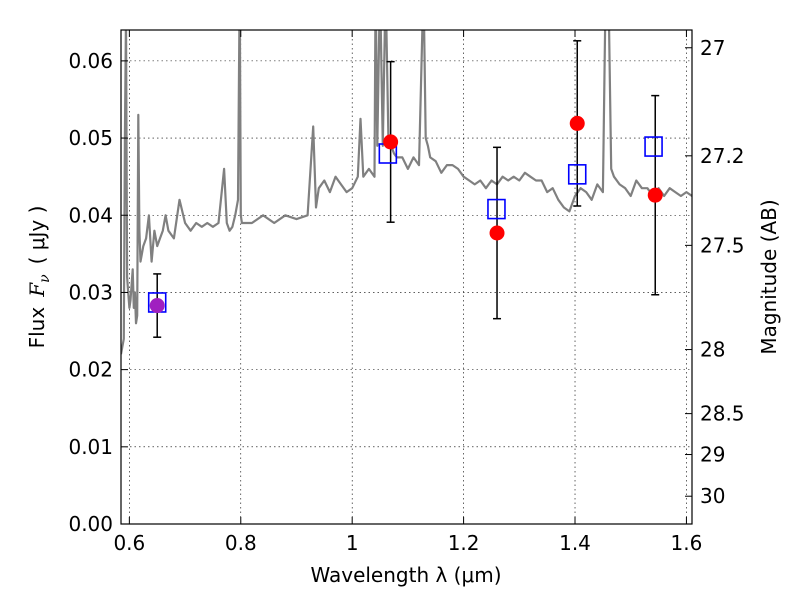 The width and height of the screenshot is (800, 600). I want to click on y-axis-label: Flux Fν ( μJy ), so click(39, 277).